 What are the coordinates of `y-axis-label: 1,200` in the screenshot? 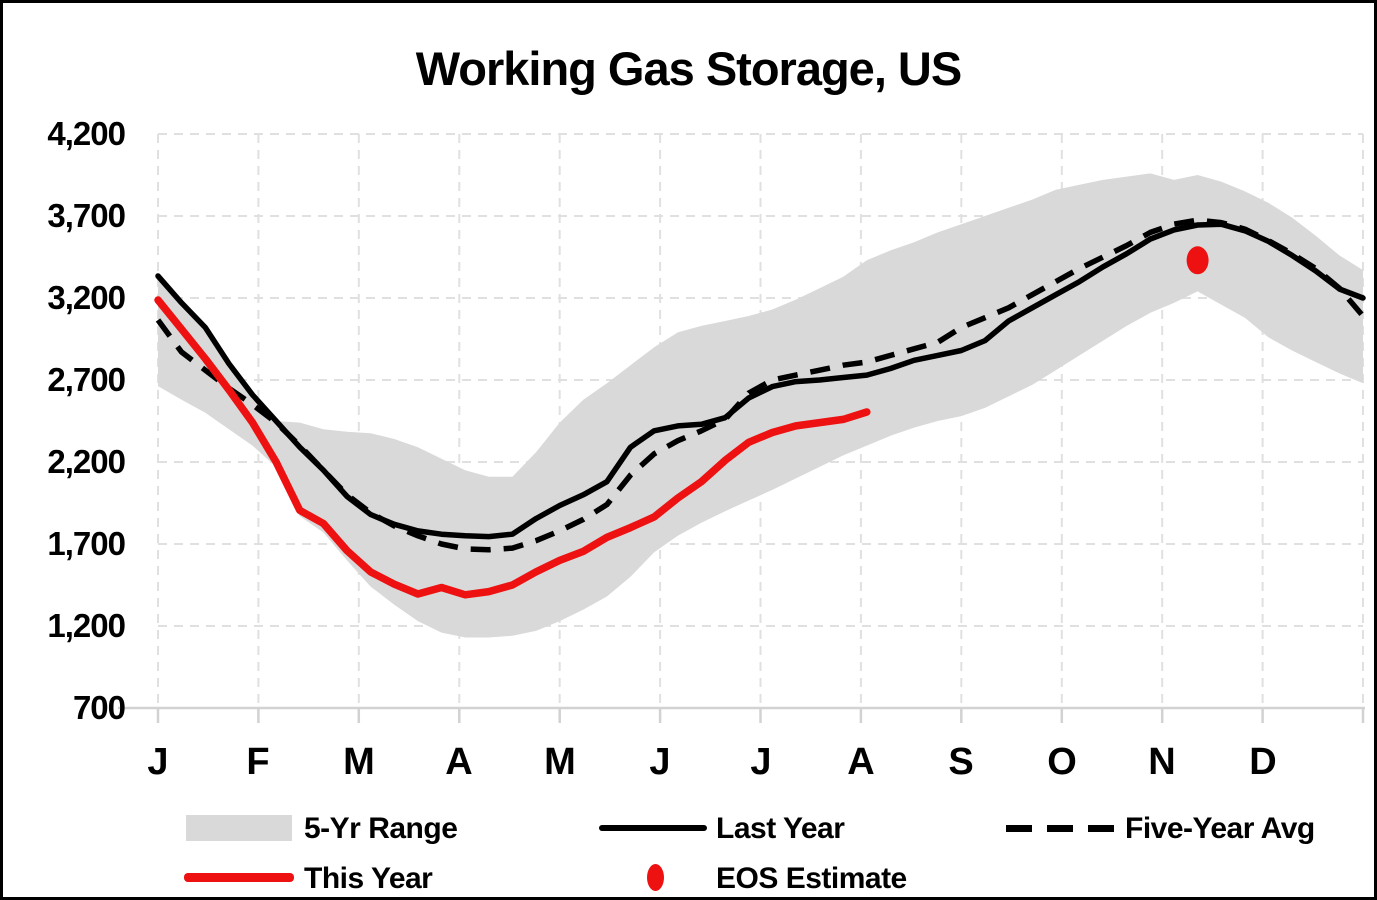 It's located at (86, 625).